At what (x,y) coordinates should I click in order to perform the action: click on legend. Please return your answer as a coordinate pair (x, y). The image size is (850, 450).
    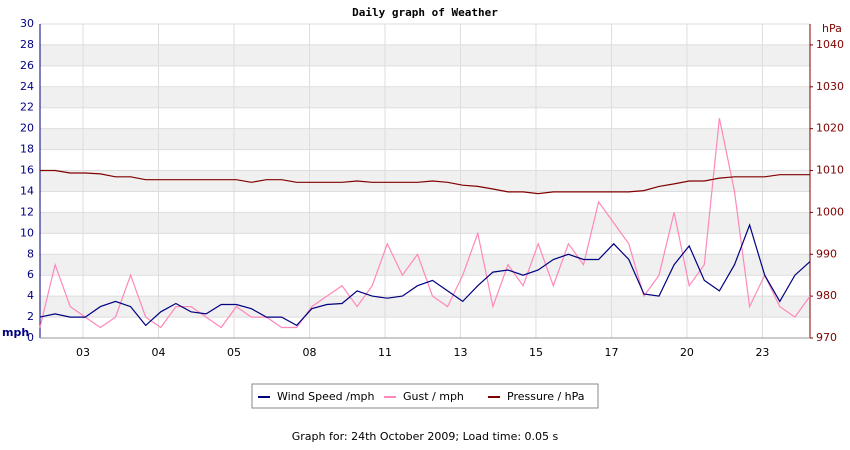
    Looking at the image, I should click on (425, 396).